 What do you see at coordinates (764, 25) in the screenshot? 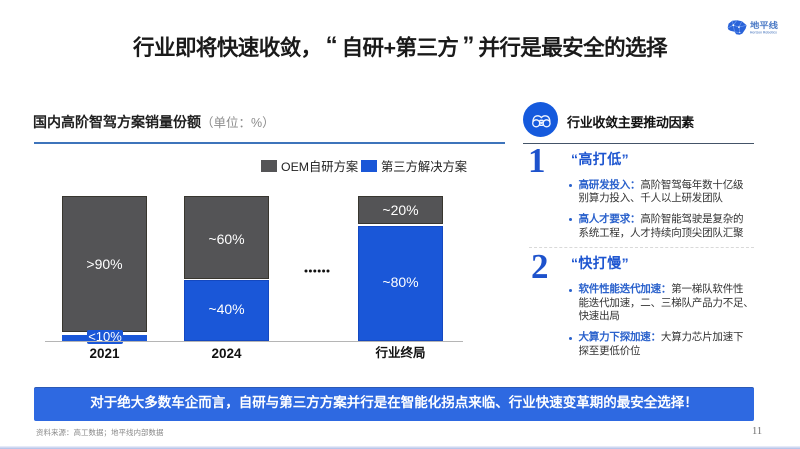
I see `svg-text: 地平线` at bounding box center [764, 25].